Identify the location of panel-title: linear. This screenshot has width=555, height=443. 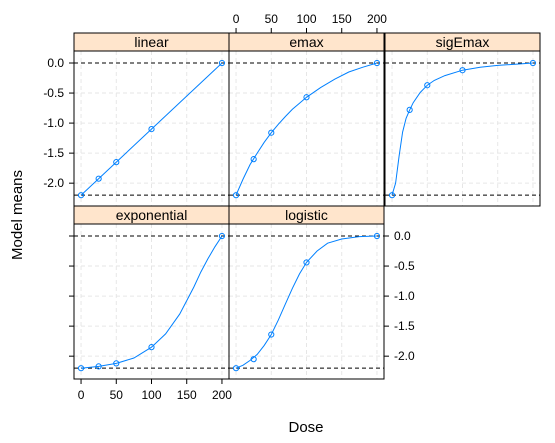
(151, 42).